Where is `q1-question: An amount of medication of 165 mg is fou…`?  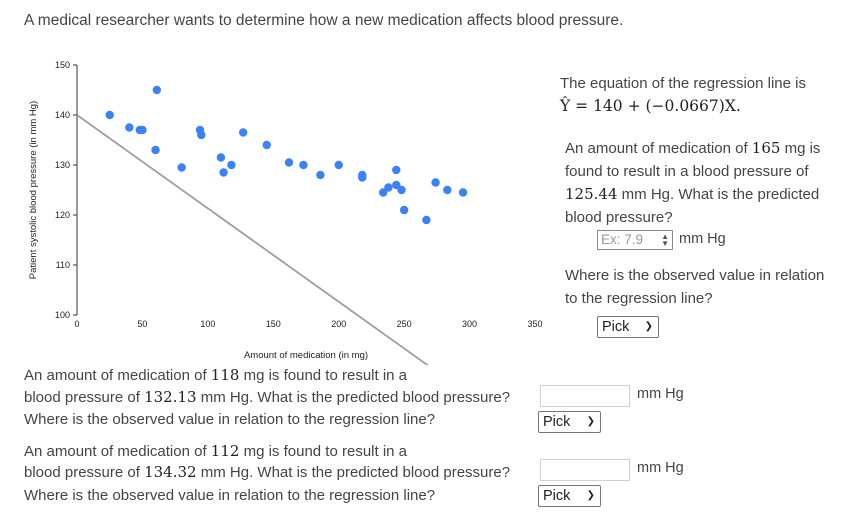
q1-question: An amount of medication of 165 mg is fou… is located at coordinates (700, 183).